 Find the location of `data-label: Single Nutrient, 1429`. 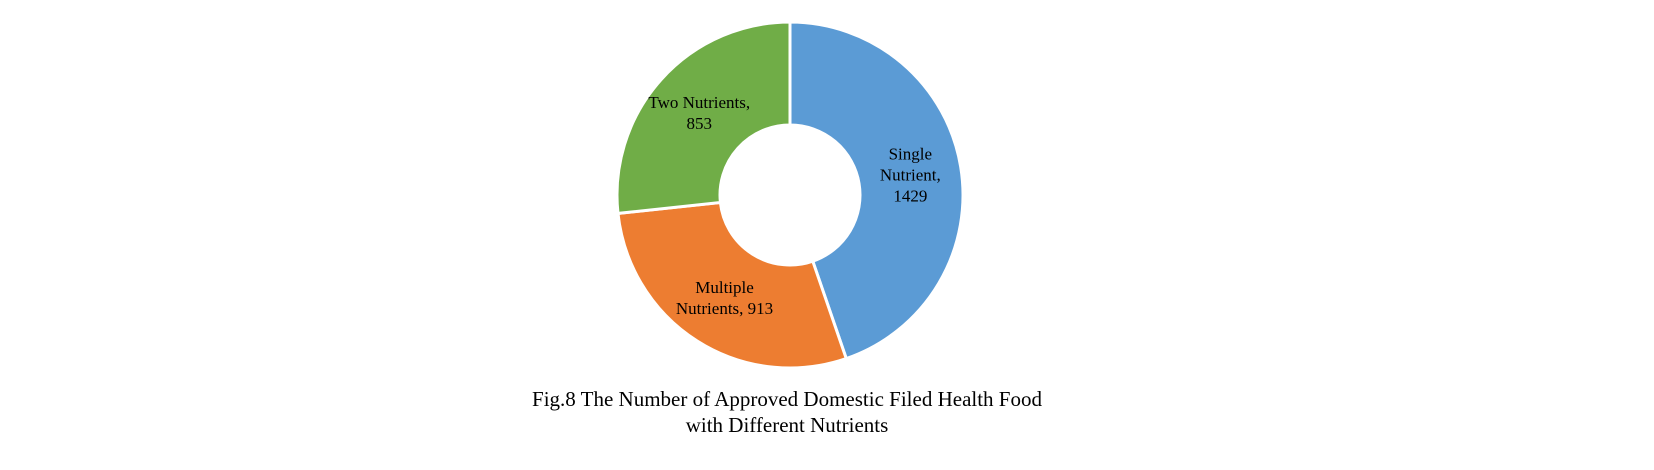

data-label: Single Nutrient, 1429 is located at coordinates (910, 175).